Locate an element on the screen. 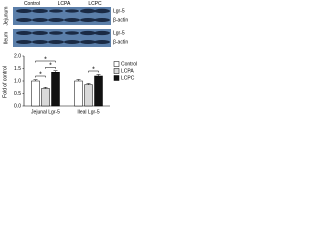 This screenshot has width=320, height=240. y-tick-label: 1.0 is located at coordinates (17, 81).